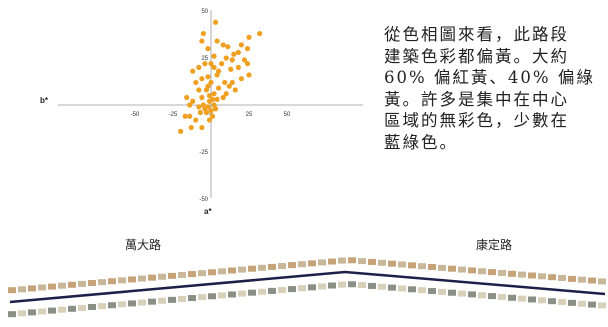 Image resolution: width=608 pixels, height=327 pixels. I want to click on caption-line: 黃。許多是集中在中心, so click(476, 99).